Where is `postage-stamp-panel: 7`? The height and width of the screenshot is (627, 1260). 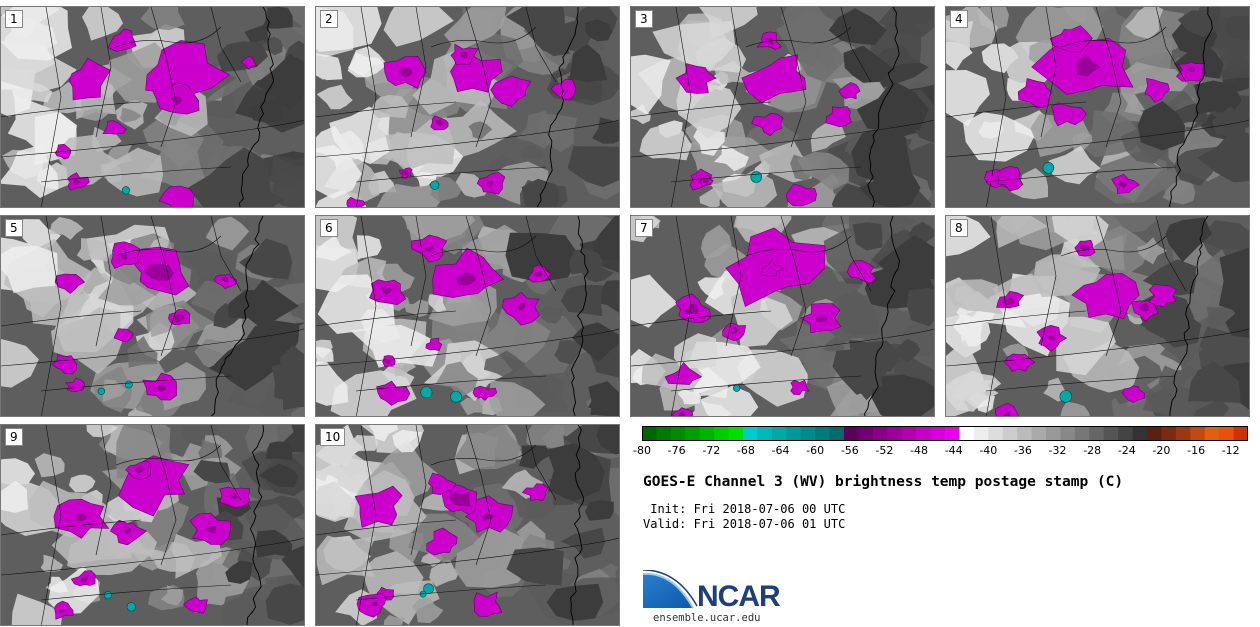
postage-stamp-panel: 7 is located at coordinates (782, 316).